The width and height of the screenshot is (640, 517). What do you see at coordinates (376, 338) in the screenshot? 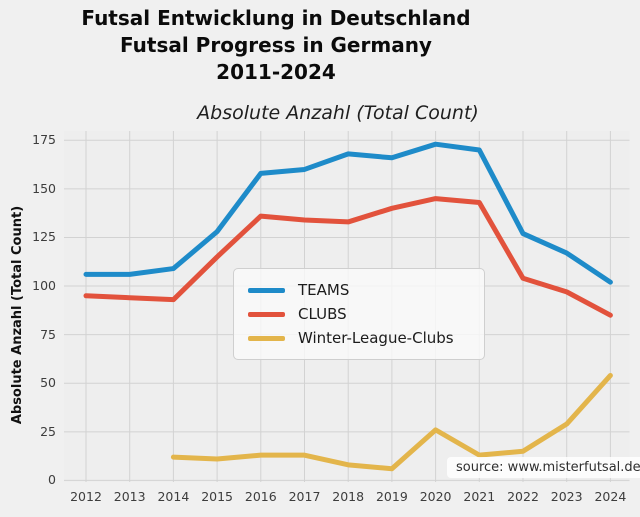
I see `legend-label-winter-league-clubs: Winter-League-Clubs` at bounding box center [376, 338].